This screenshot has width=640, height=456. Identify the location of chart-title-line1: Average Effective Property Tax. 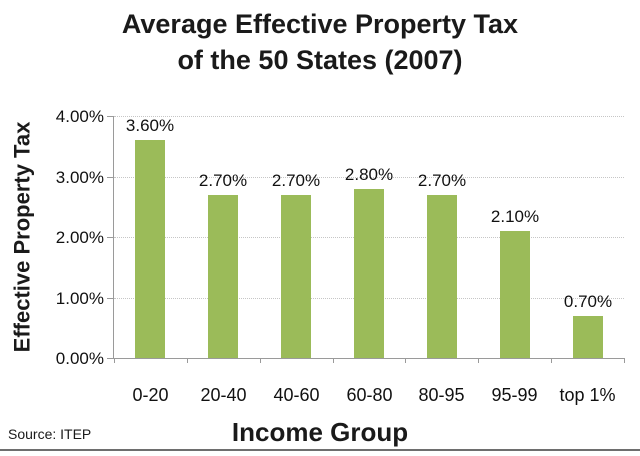
(320, 24).